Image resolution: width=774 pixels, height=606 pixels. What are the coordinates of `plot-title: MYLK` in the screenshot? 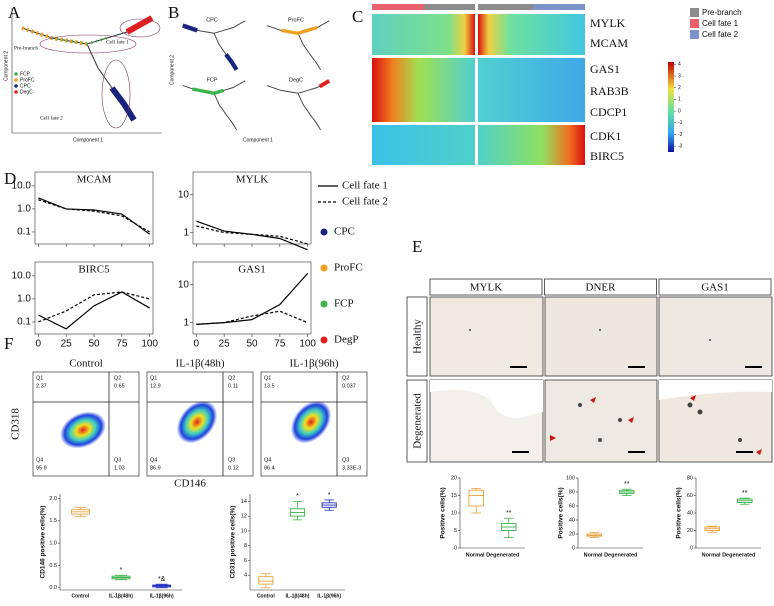 It's located at (252, 180).